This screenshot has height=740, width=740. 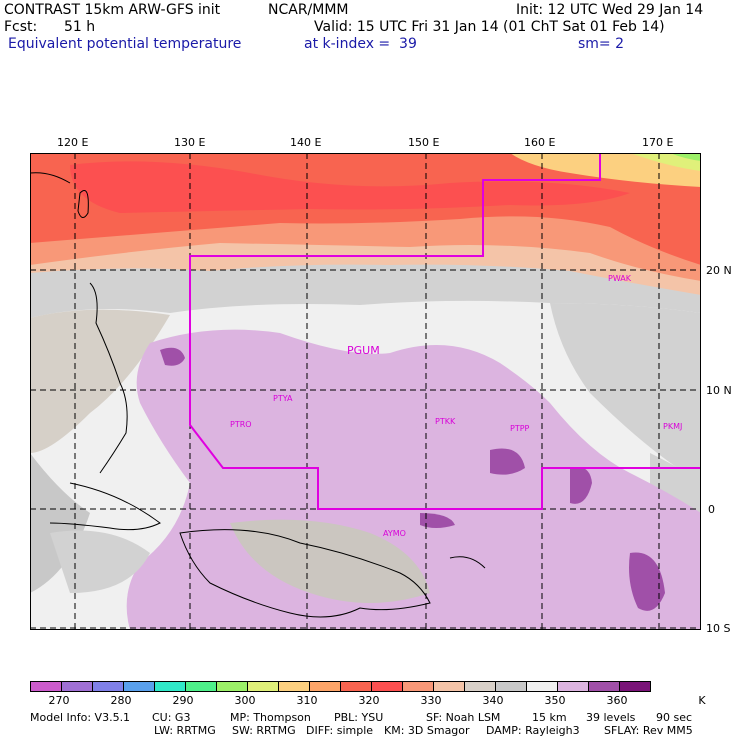 I want to click on footer-resolution: 15 km, so click(x=549, y=717).